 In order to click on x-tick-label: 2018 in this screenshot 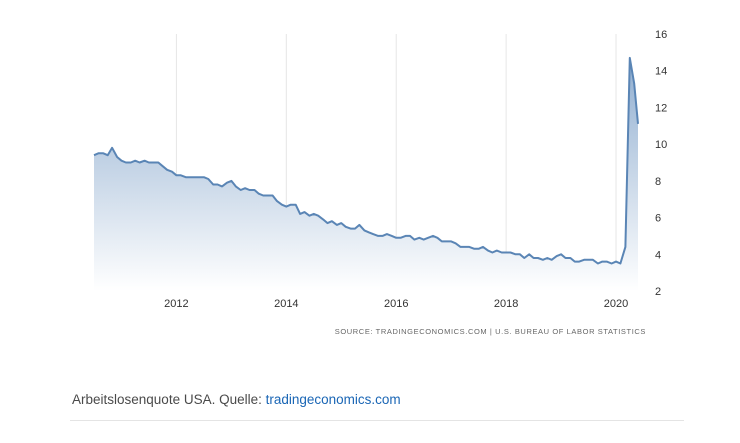, I will do `click(506, 304)`.